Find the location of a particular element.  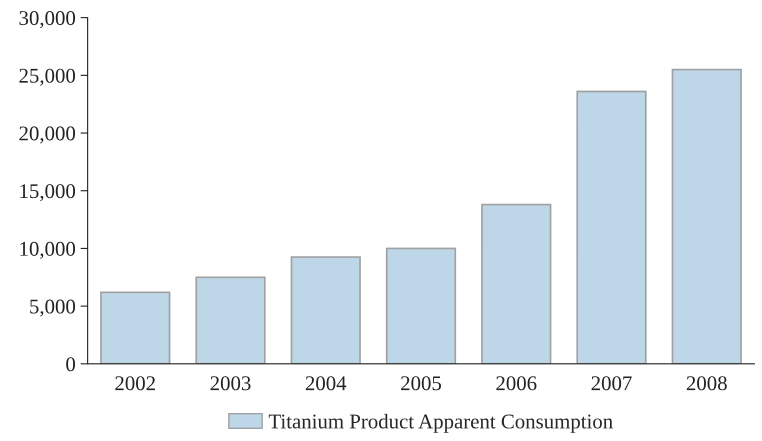

y-tick-label: 25,000 is located at coordinates (47, 77).